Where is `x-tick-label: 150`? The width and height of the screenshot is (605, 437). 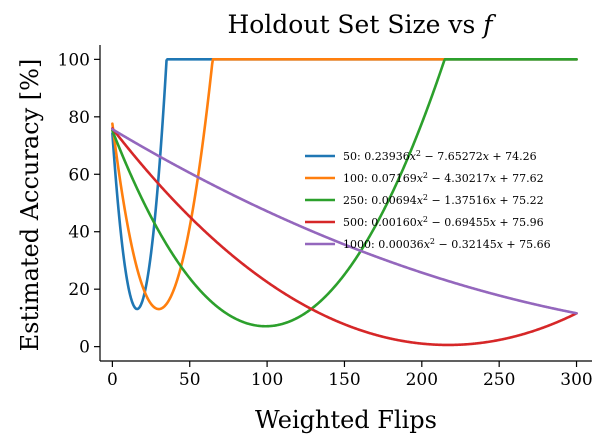
x-tick-label: 150 is located at coordinates (344, 380).